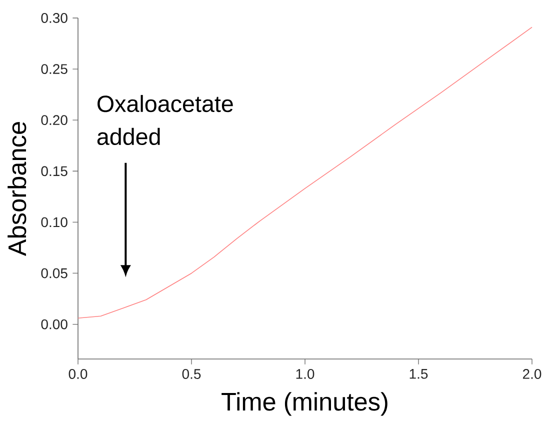 Image resolution: width=543 pixels, height=427 pixels. I want to click on y-tick-label: 0.25, so click(54, 69).